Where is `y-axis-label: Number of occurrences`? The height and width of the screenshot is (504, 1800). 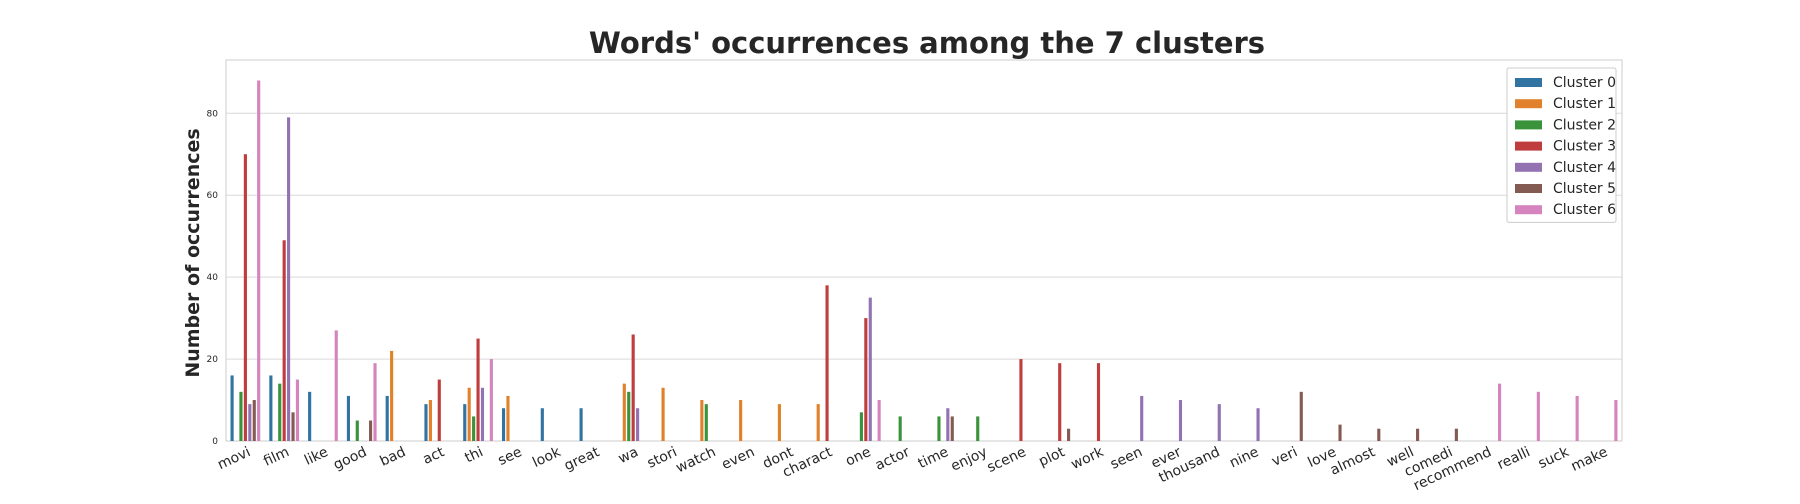 y-axis-label: Number of occurrences is located at coordinates (193, 252).